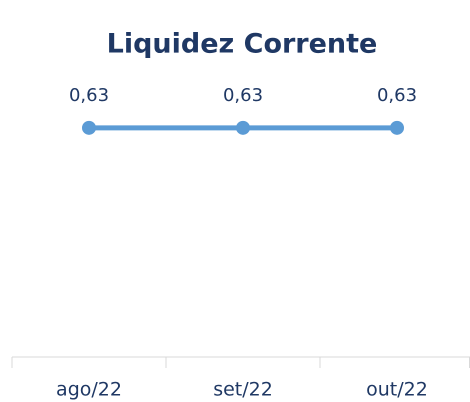 The image size is (470, 402). What do you see at coordinates (397, 390) in the screenshot?
I see `x-tick-label: out/22` at bounding box center [397, 390].